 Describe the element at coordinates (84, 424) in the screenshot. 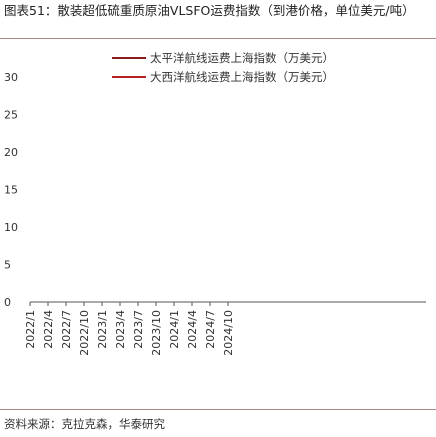

I see `source-note: 资料来源：克拉克森，华泰研究` at that location.